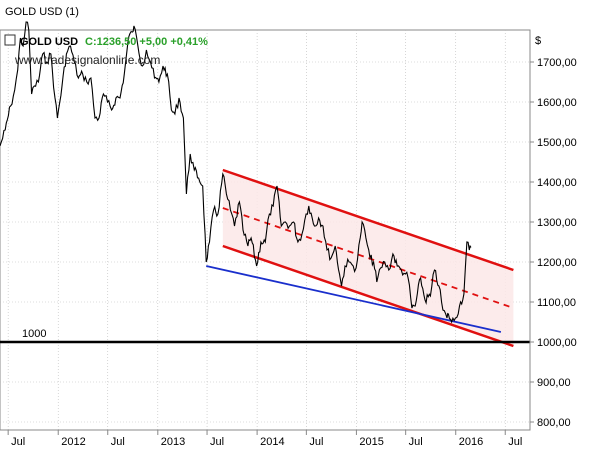 The image size is (595, 450). I want to click on legend-symbol: GOLD USD, so click(49, 42).